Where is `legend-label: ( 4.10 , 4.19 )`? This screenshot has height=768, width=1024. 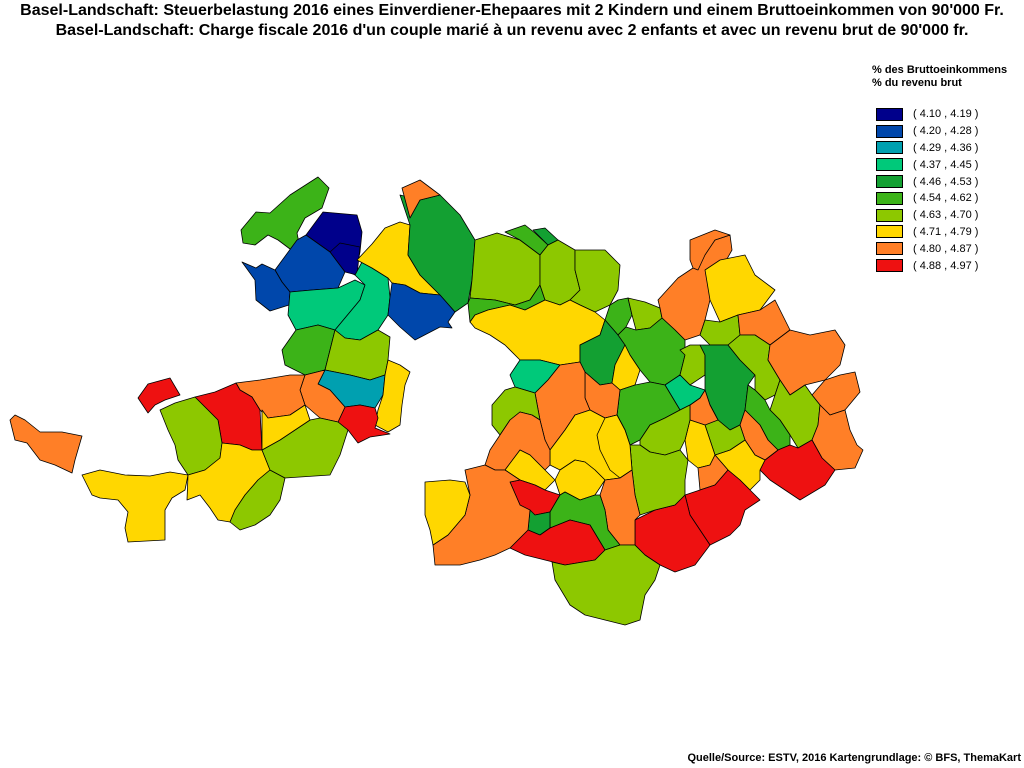
legend-label: ( 4.10 , 4.19 ) is located at coordinates (946, 114).